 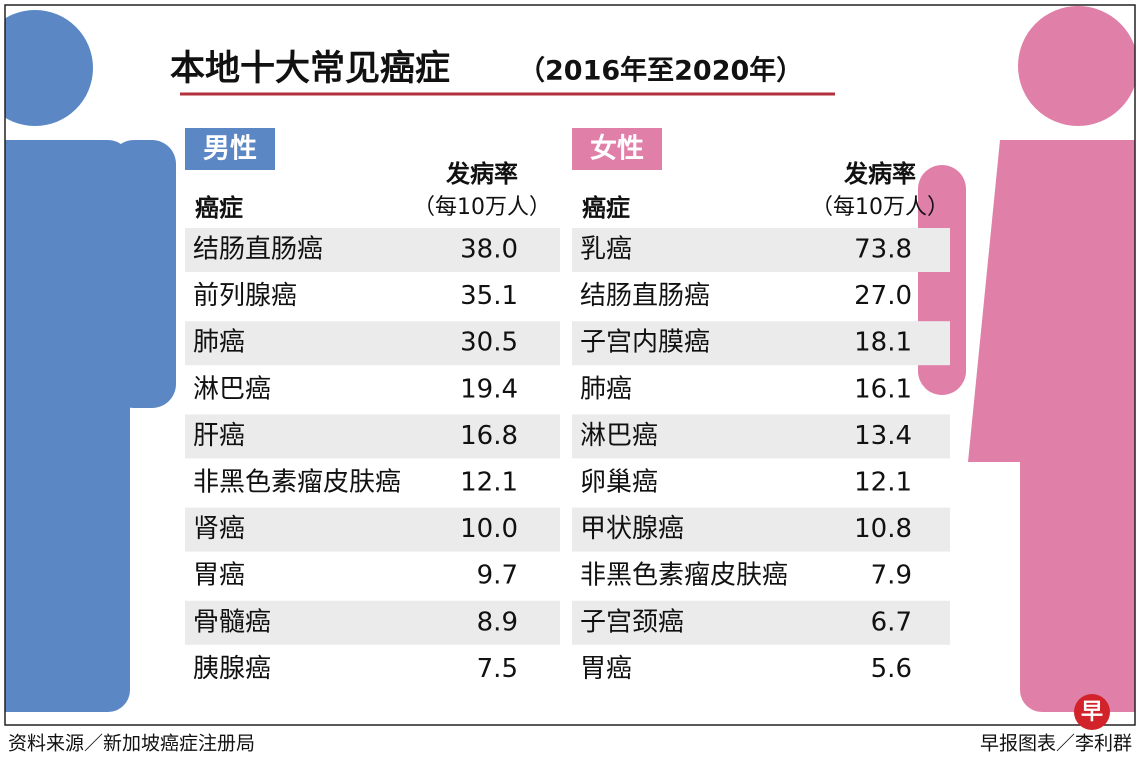 I want to click on incidence: 6.7, so click(x=891, y=622).